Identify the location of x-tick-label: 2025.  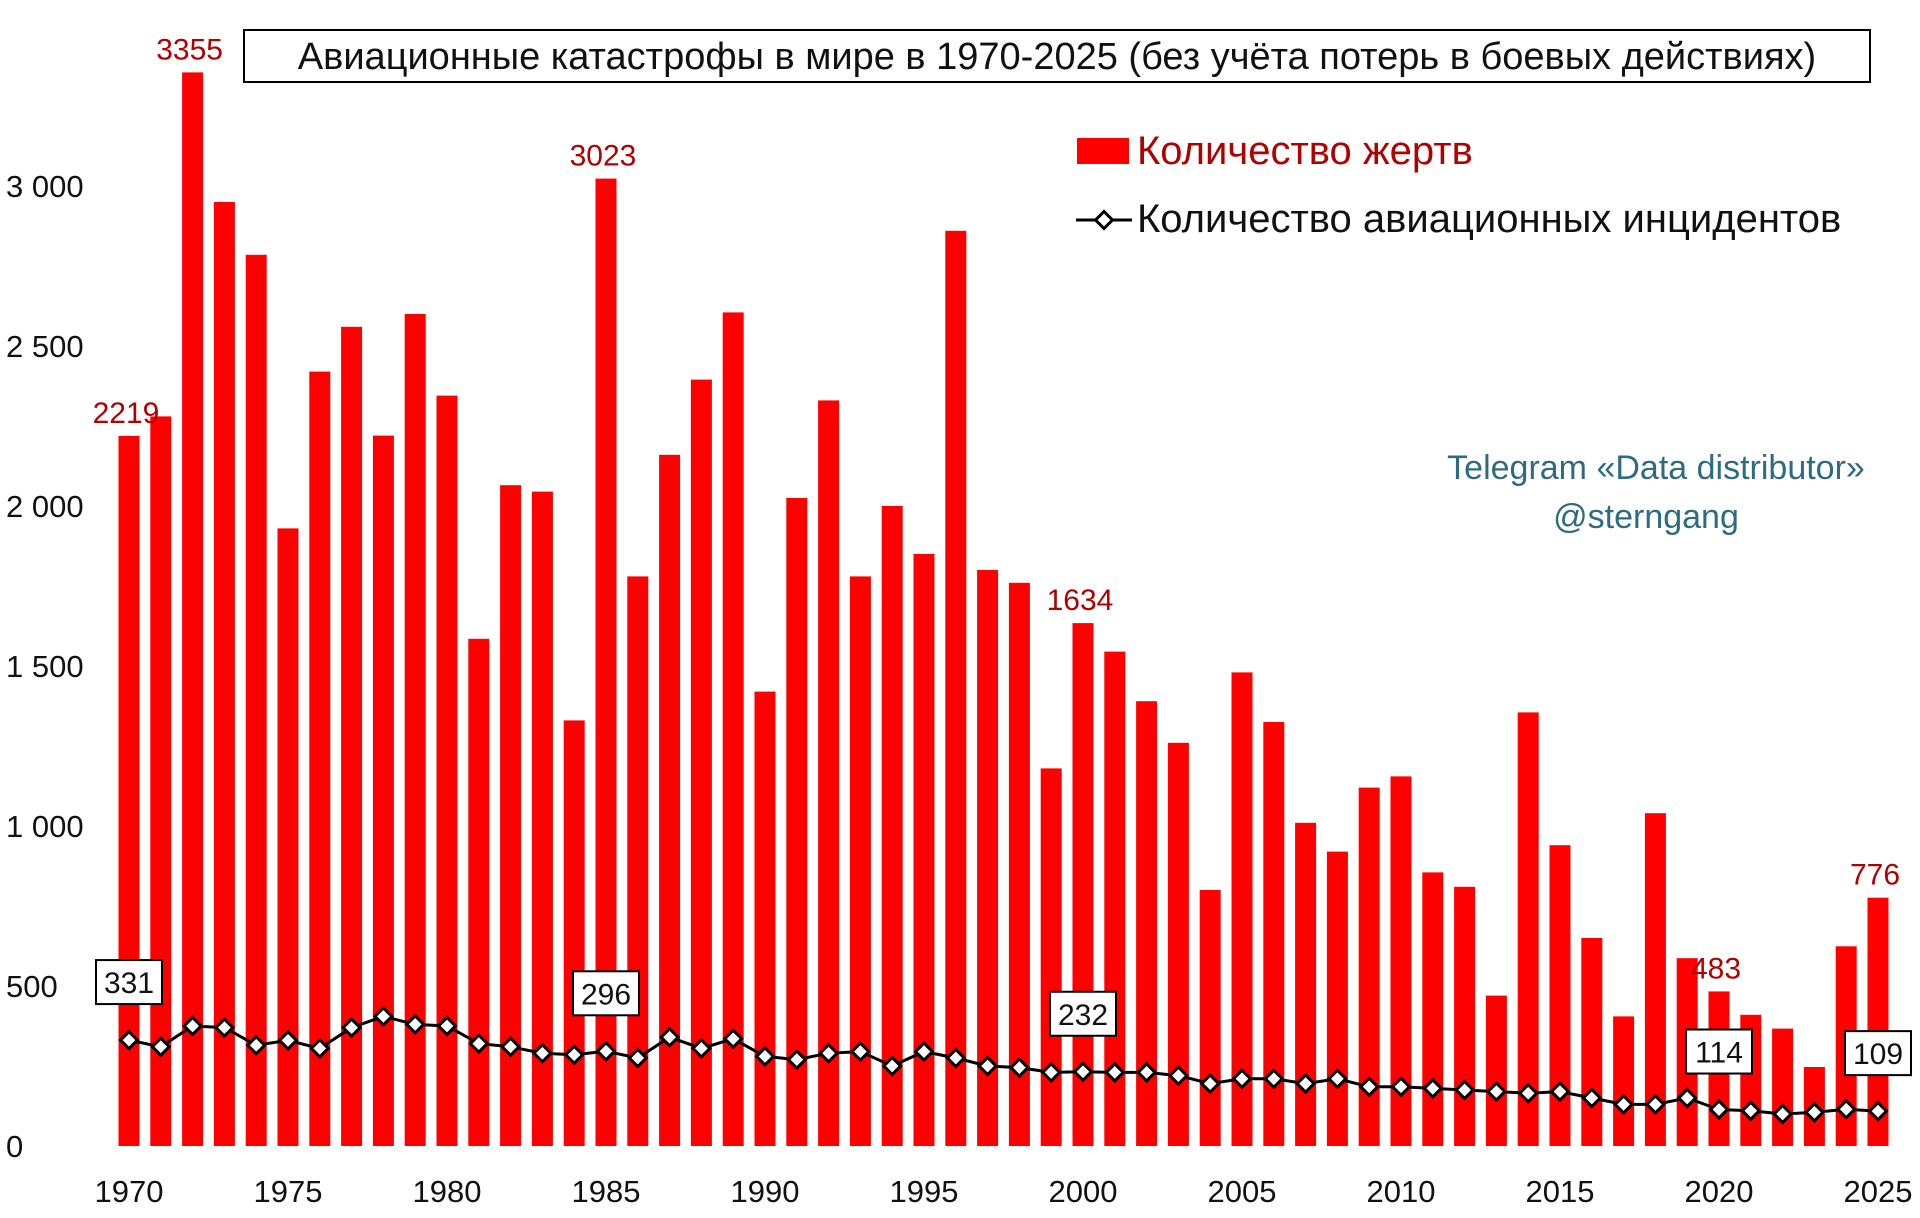
(1878, 1191).